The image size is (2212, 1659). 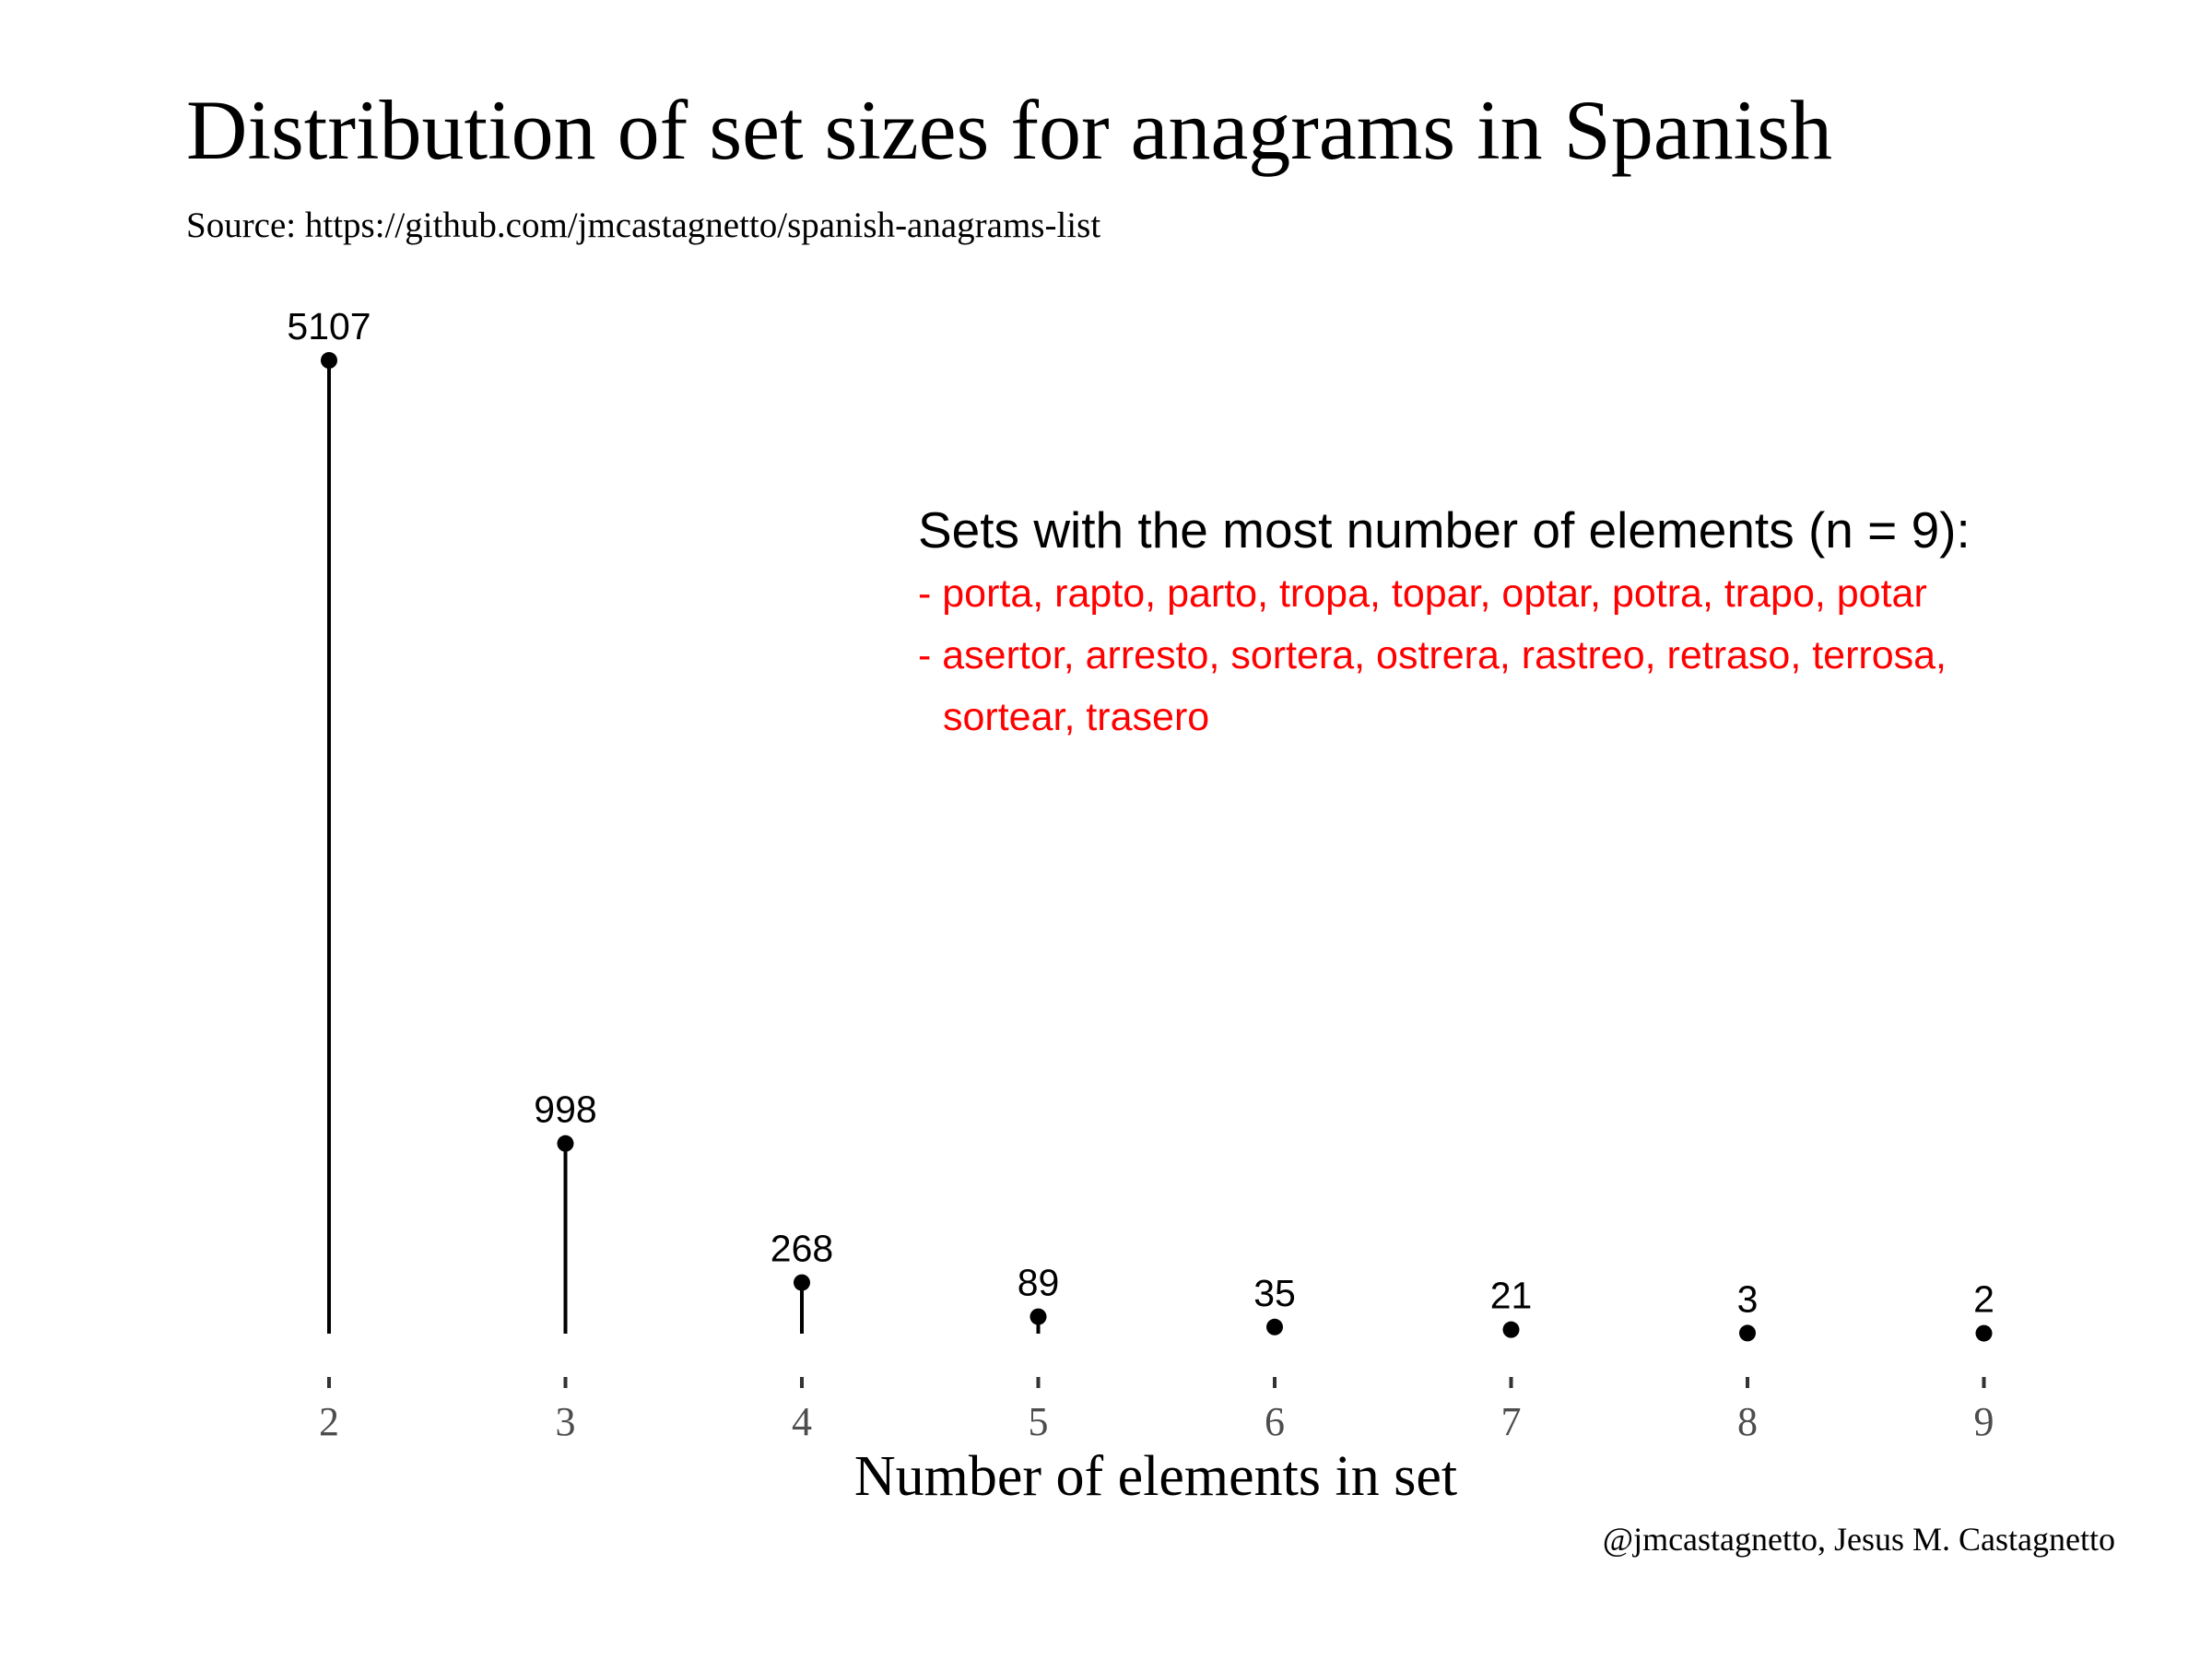 What do you see at coordinates (329, 1421) in the screenshot?
I see `x-tick-label-2: 2` at bounding box center [329, 1421].